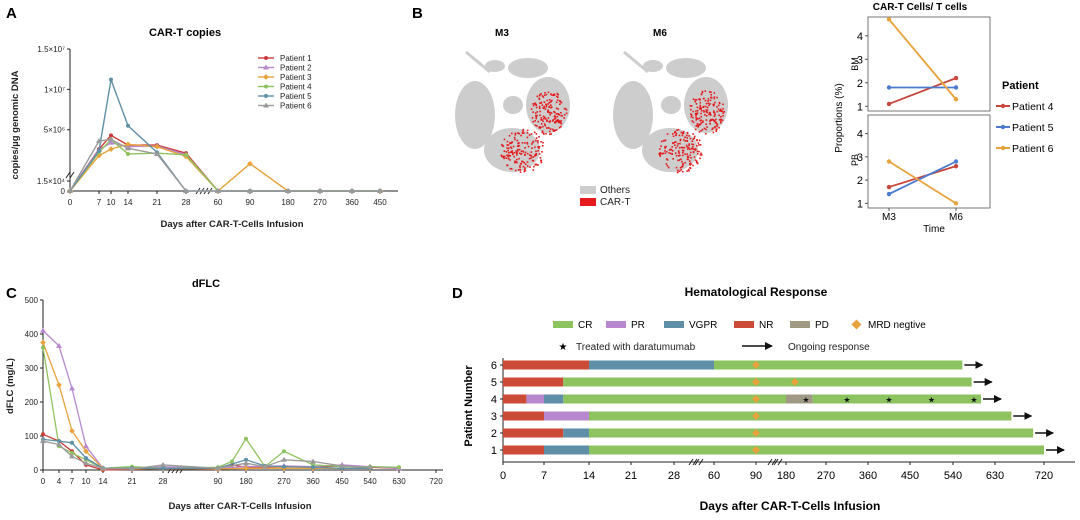 Image resolution: width=1080 pixels, height=520 pixels. I want to click on chart-a-ytick-label: 1×10⁷, so click(54, 89).